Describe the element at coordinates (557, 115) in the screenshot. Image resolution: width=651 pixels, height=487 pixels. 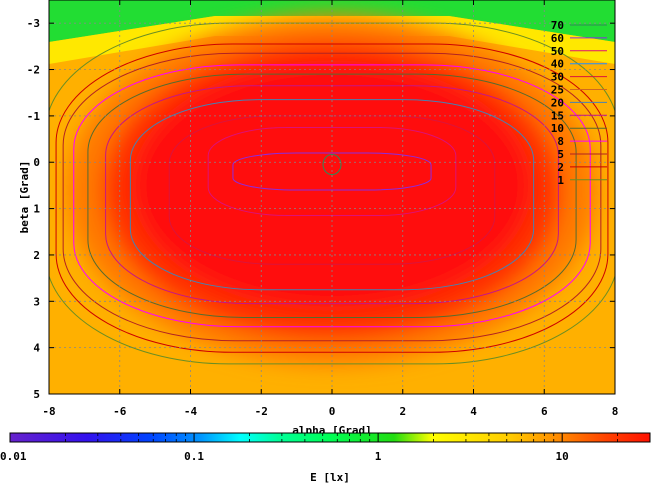
I see `legend-label: 15` at that location.